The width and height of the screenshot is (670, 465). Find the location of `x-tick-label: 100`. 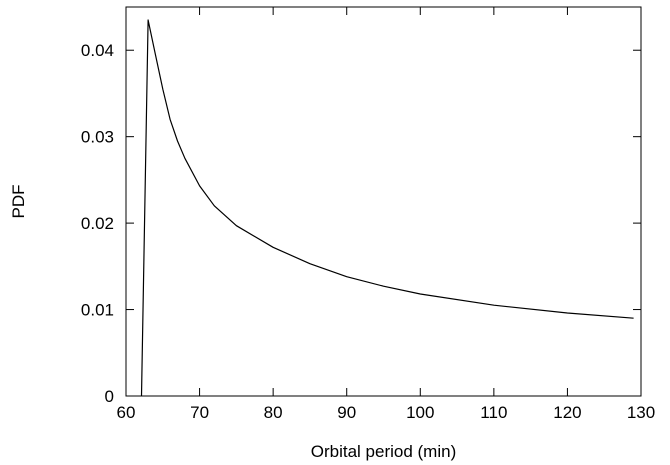

x-tick-label: 100 is located at coordinates (420, 412).